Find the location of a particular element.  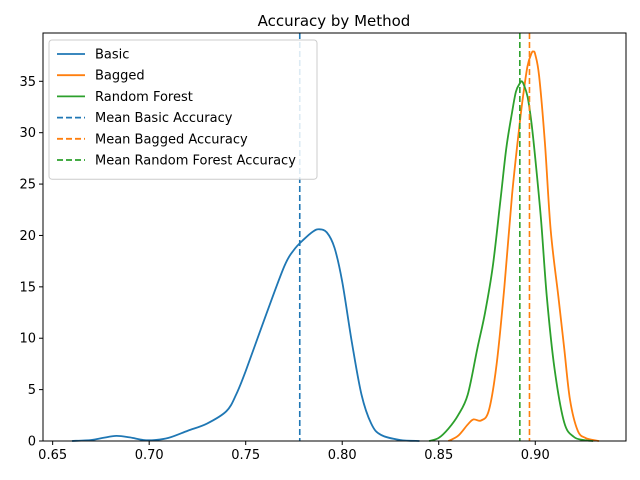

legend-label: Mean Random Forest Accuracy is located at coordinates (195, 161).